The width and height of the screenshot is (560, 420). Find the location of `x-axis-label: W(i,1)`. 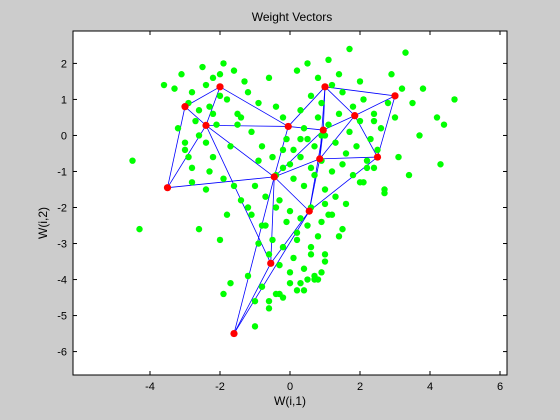

x-axis-label: W(i,1) is located at coordinates (290, 401).